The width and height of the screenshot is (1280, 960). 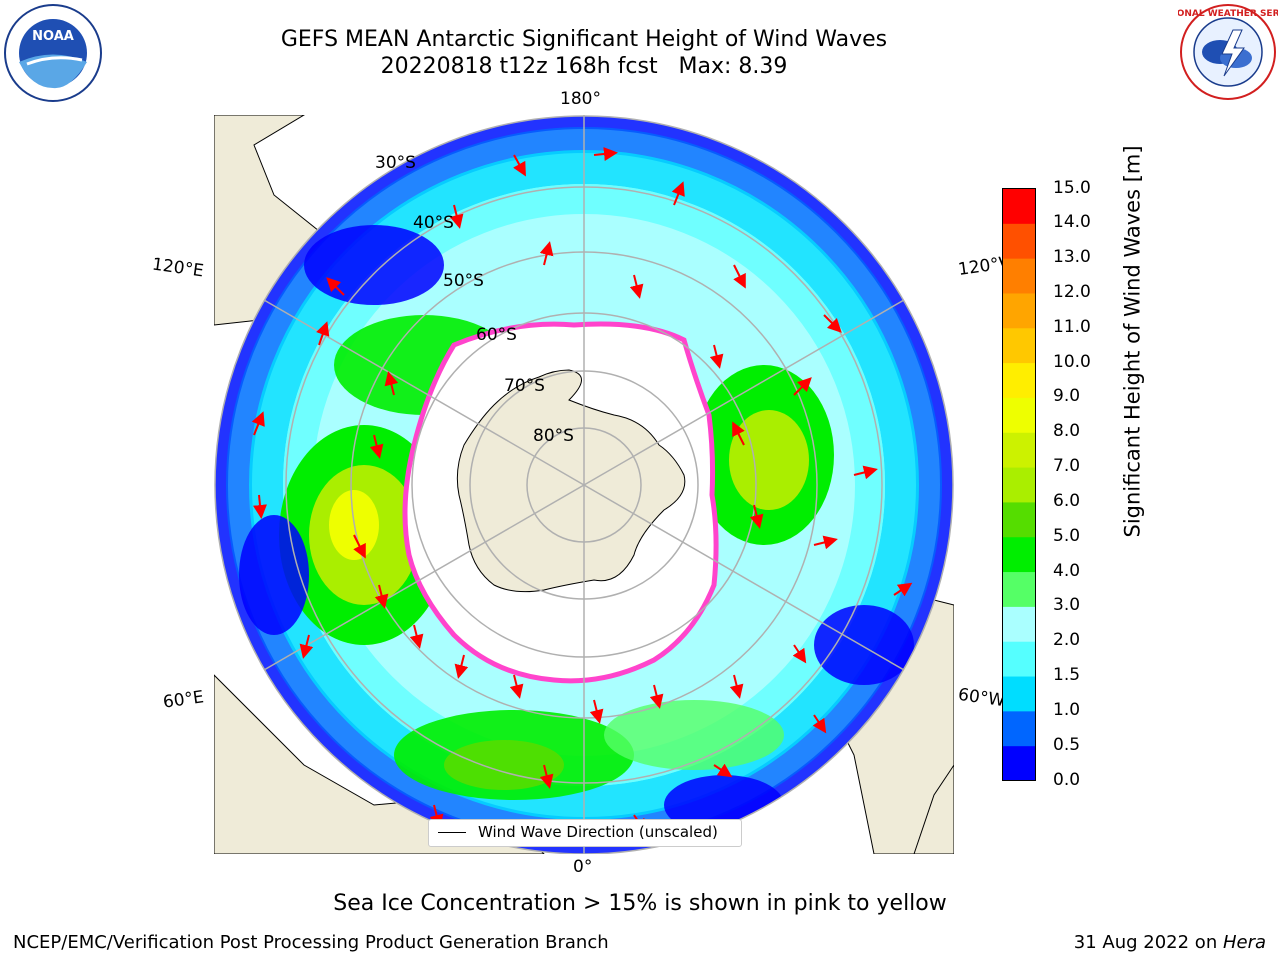 What do you see at coordinates (1072, 222) in the screenshot?
I see `colorbar-tick-label: 14.0` at bounding box center [1072, 222].